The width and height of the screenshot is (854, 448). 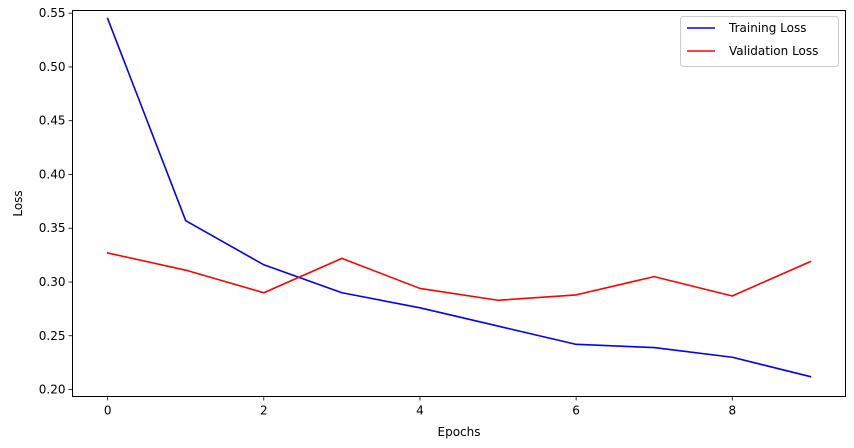 I want to click on x-axis: 0 2 4 6 8, so click(x=420, y=407).